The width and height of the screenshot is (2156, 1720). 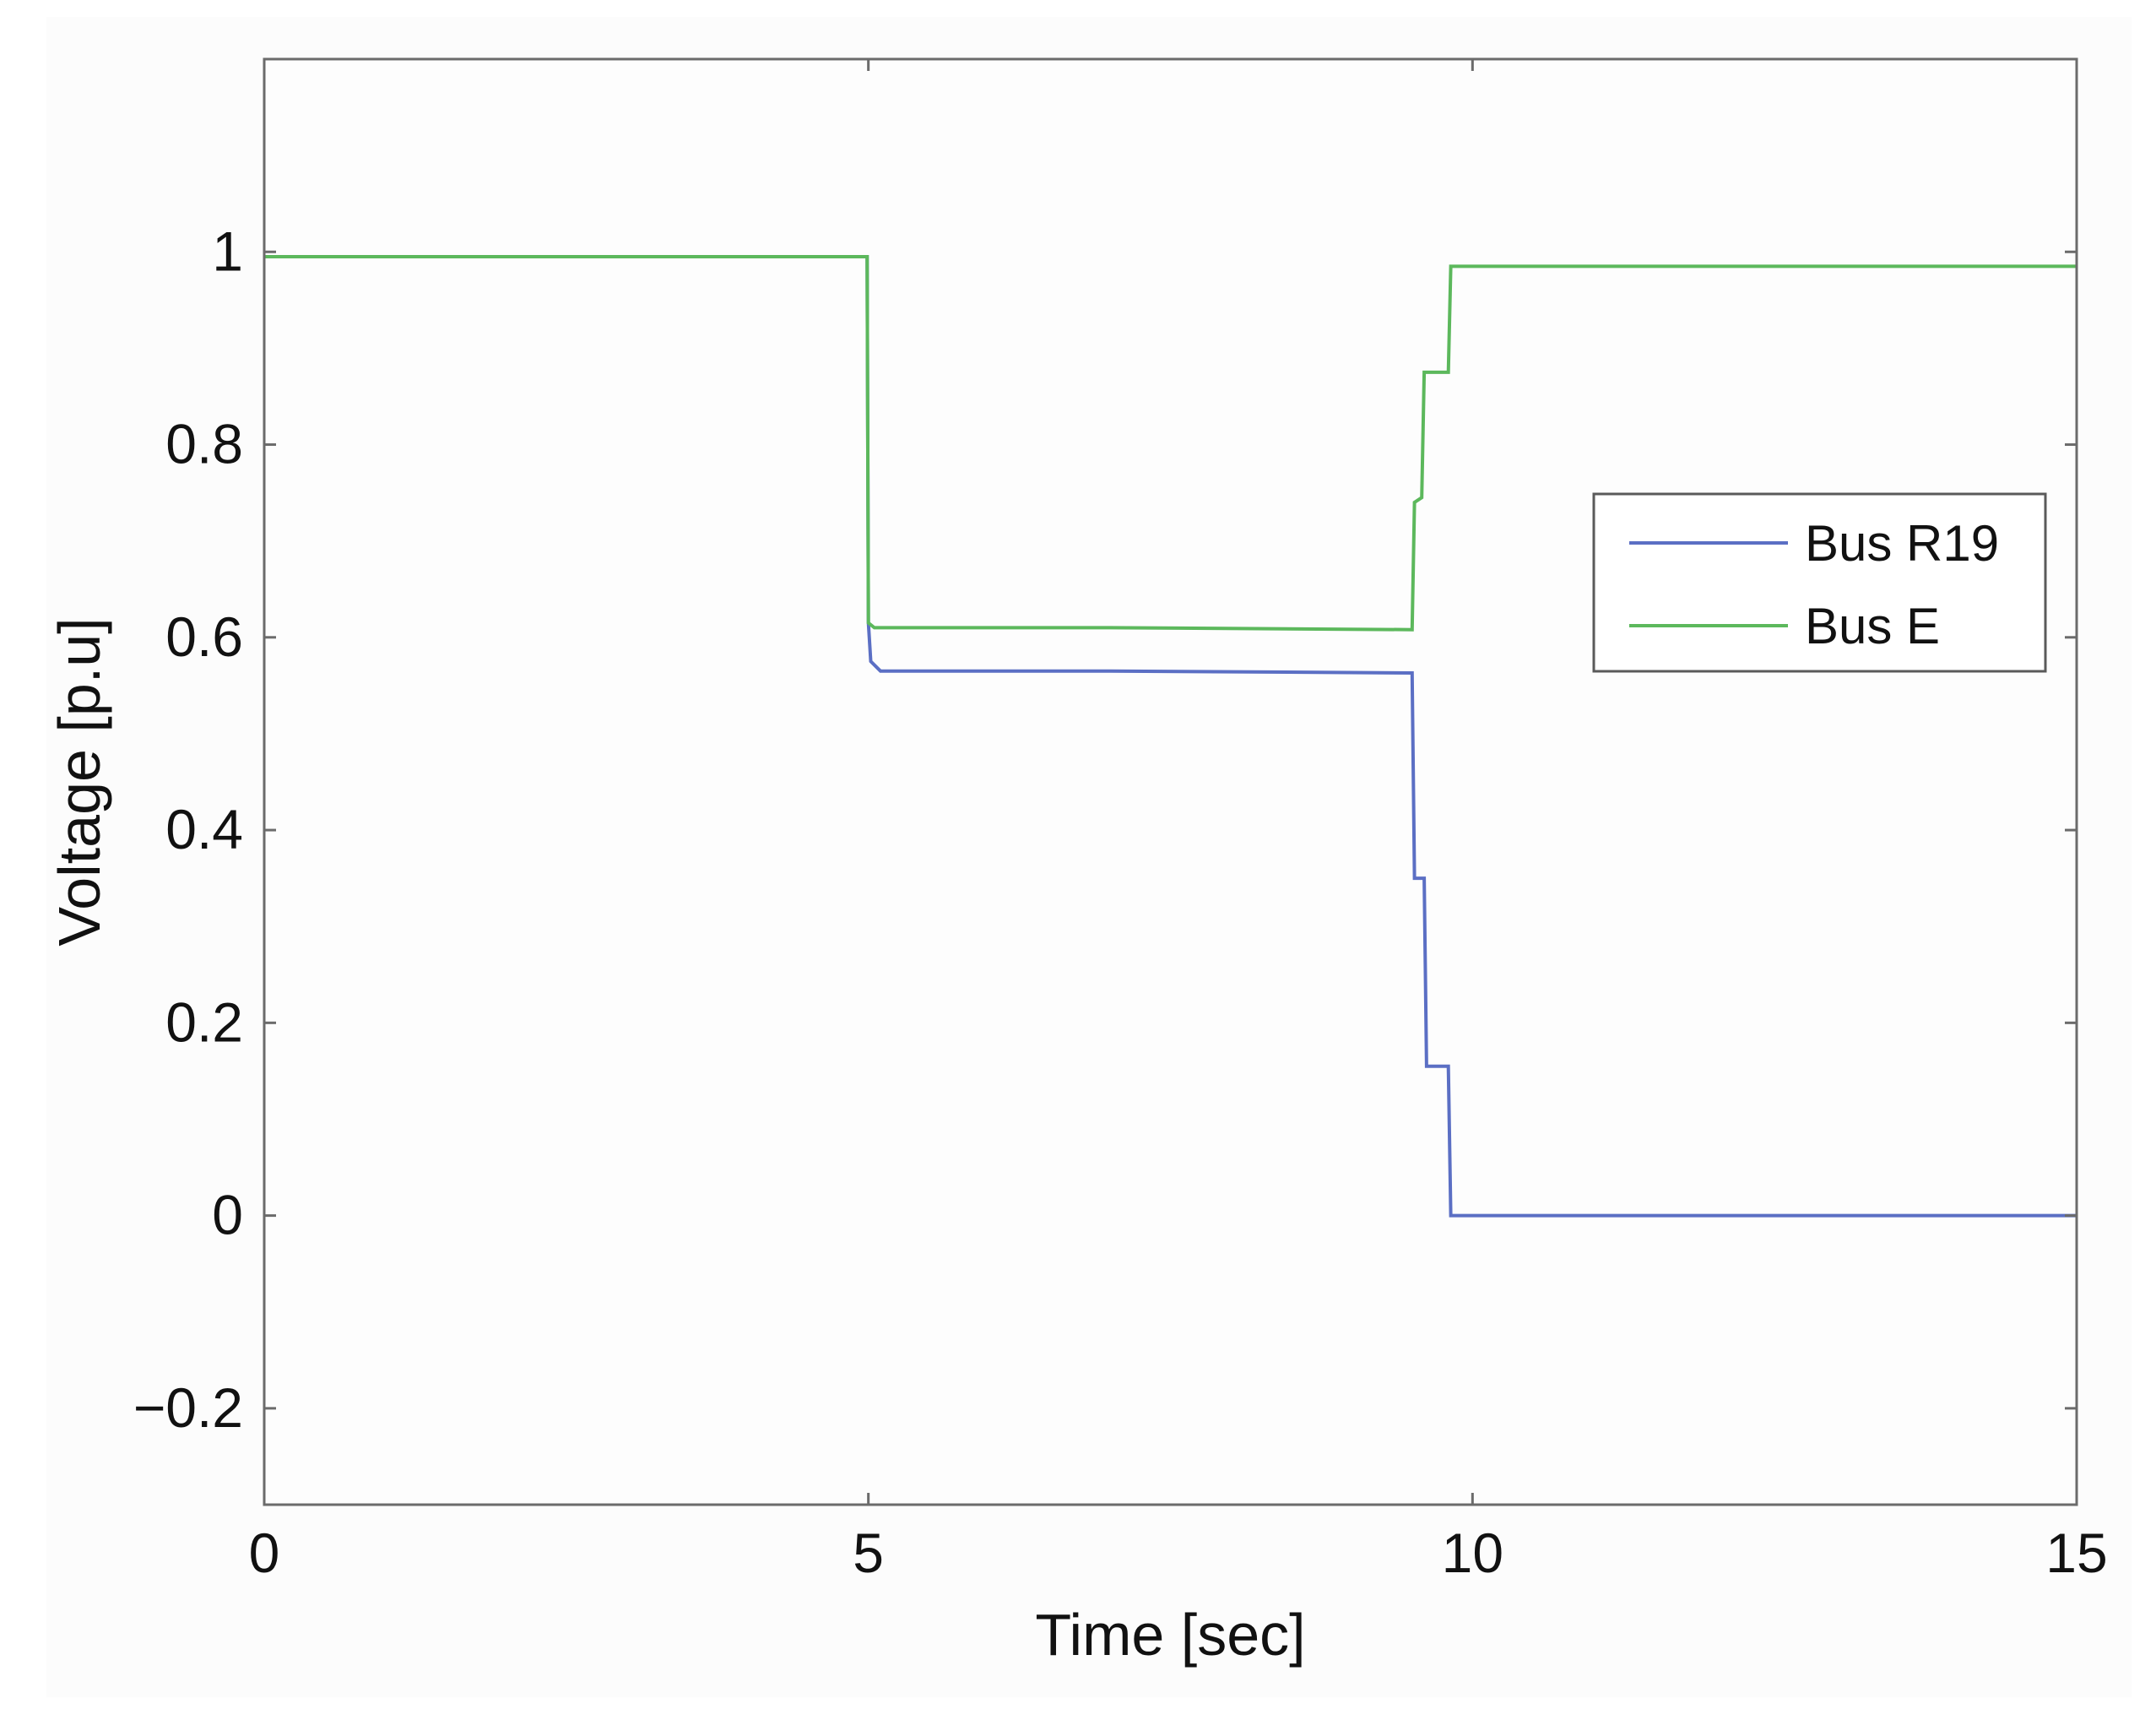 What do you see at coordinates (264, 1553) in the screenshot?
I see `x-tick-label: 0` at bounding box center [264, 1553].